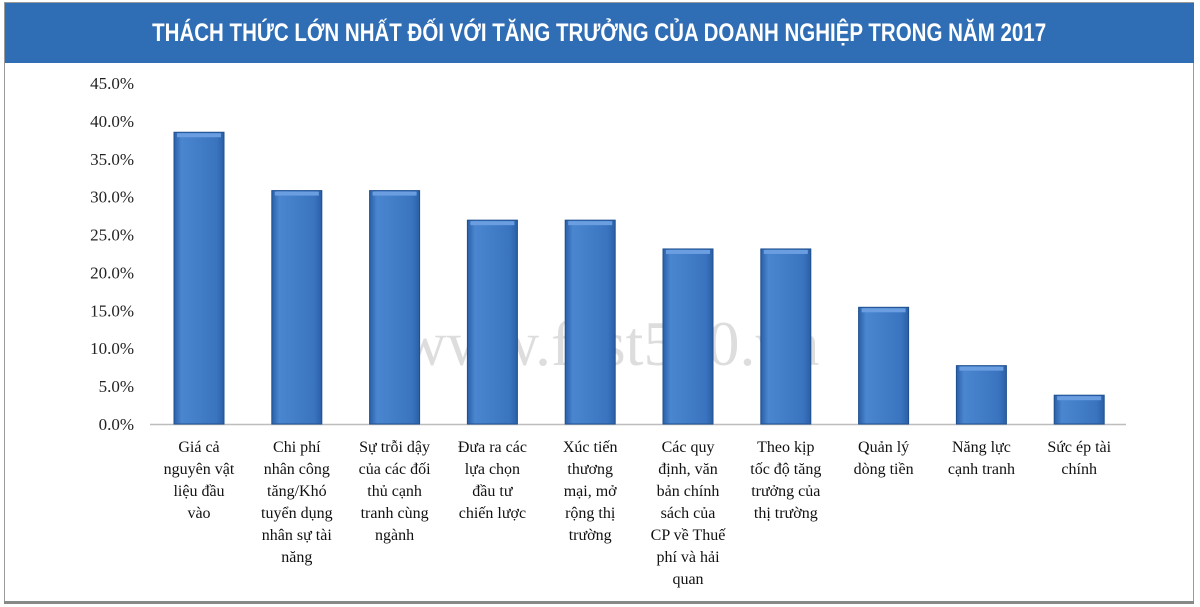 The height and width of the screenshot is (607, 1200). What do you see at coordinates (112, 348) in the screenshot?
I see `y-tick-label: 10.0%` at bounding box center [112, 348].